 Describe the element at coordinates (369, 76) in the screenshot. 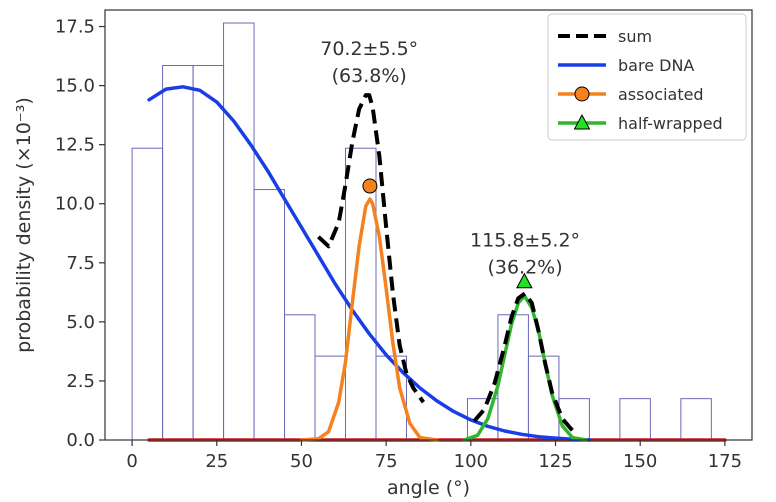

I see `annotation-line: (63.8%)` at that location.